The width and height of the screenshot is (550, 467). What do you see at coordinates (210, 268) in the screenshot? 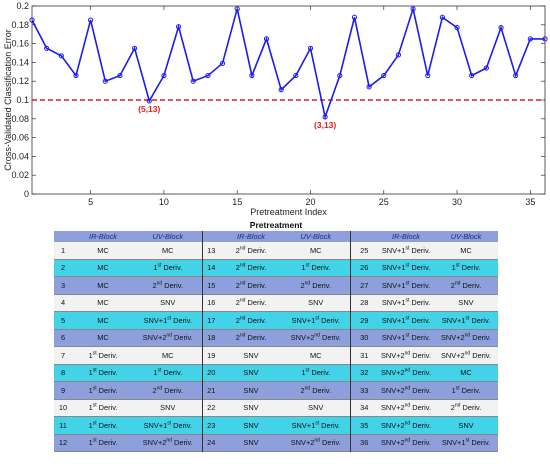
I see `index-cell: 14` at bounding box center [210, 268].